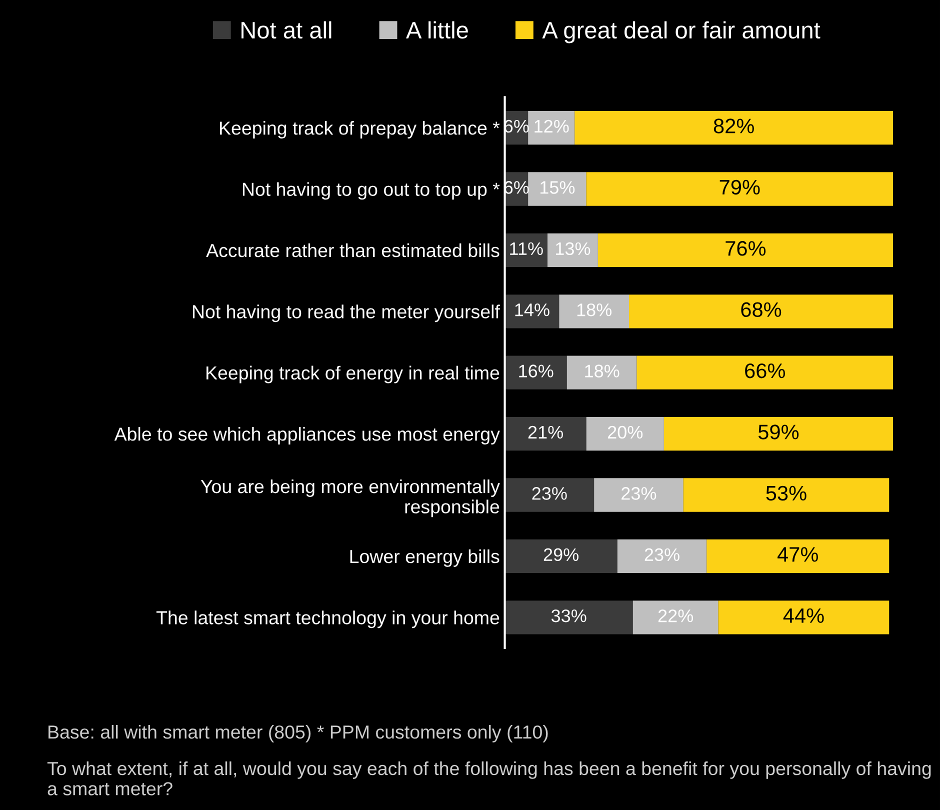 The image size is (940, 810). What do you see at coordinates (765, 370) in the screenshot?
I see `data-label: 66%` at bounding box center [765, 370].